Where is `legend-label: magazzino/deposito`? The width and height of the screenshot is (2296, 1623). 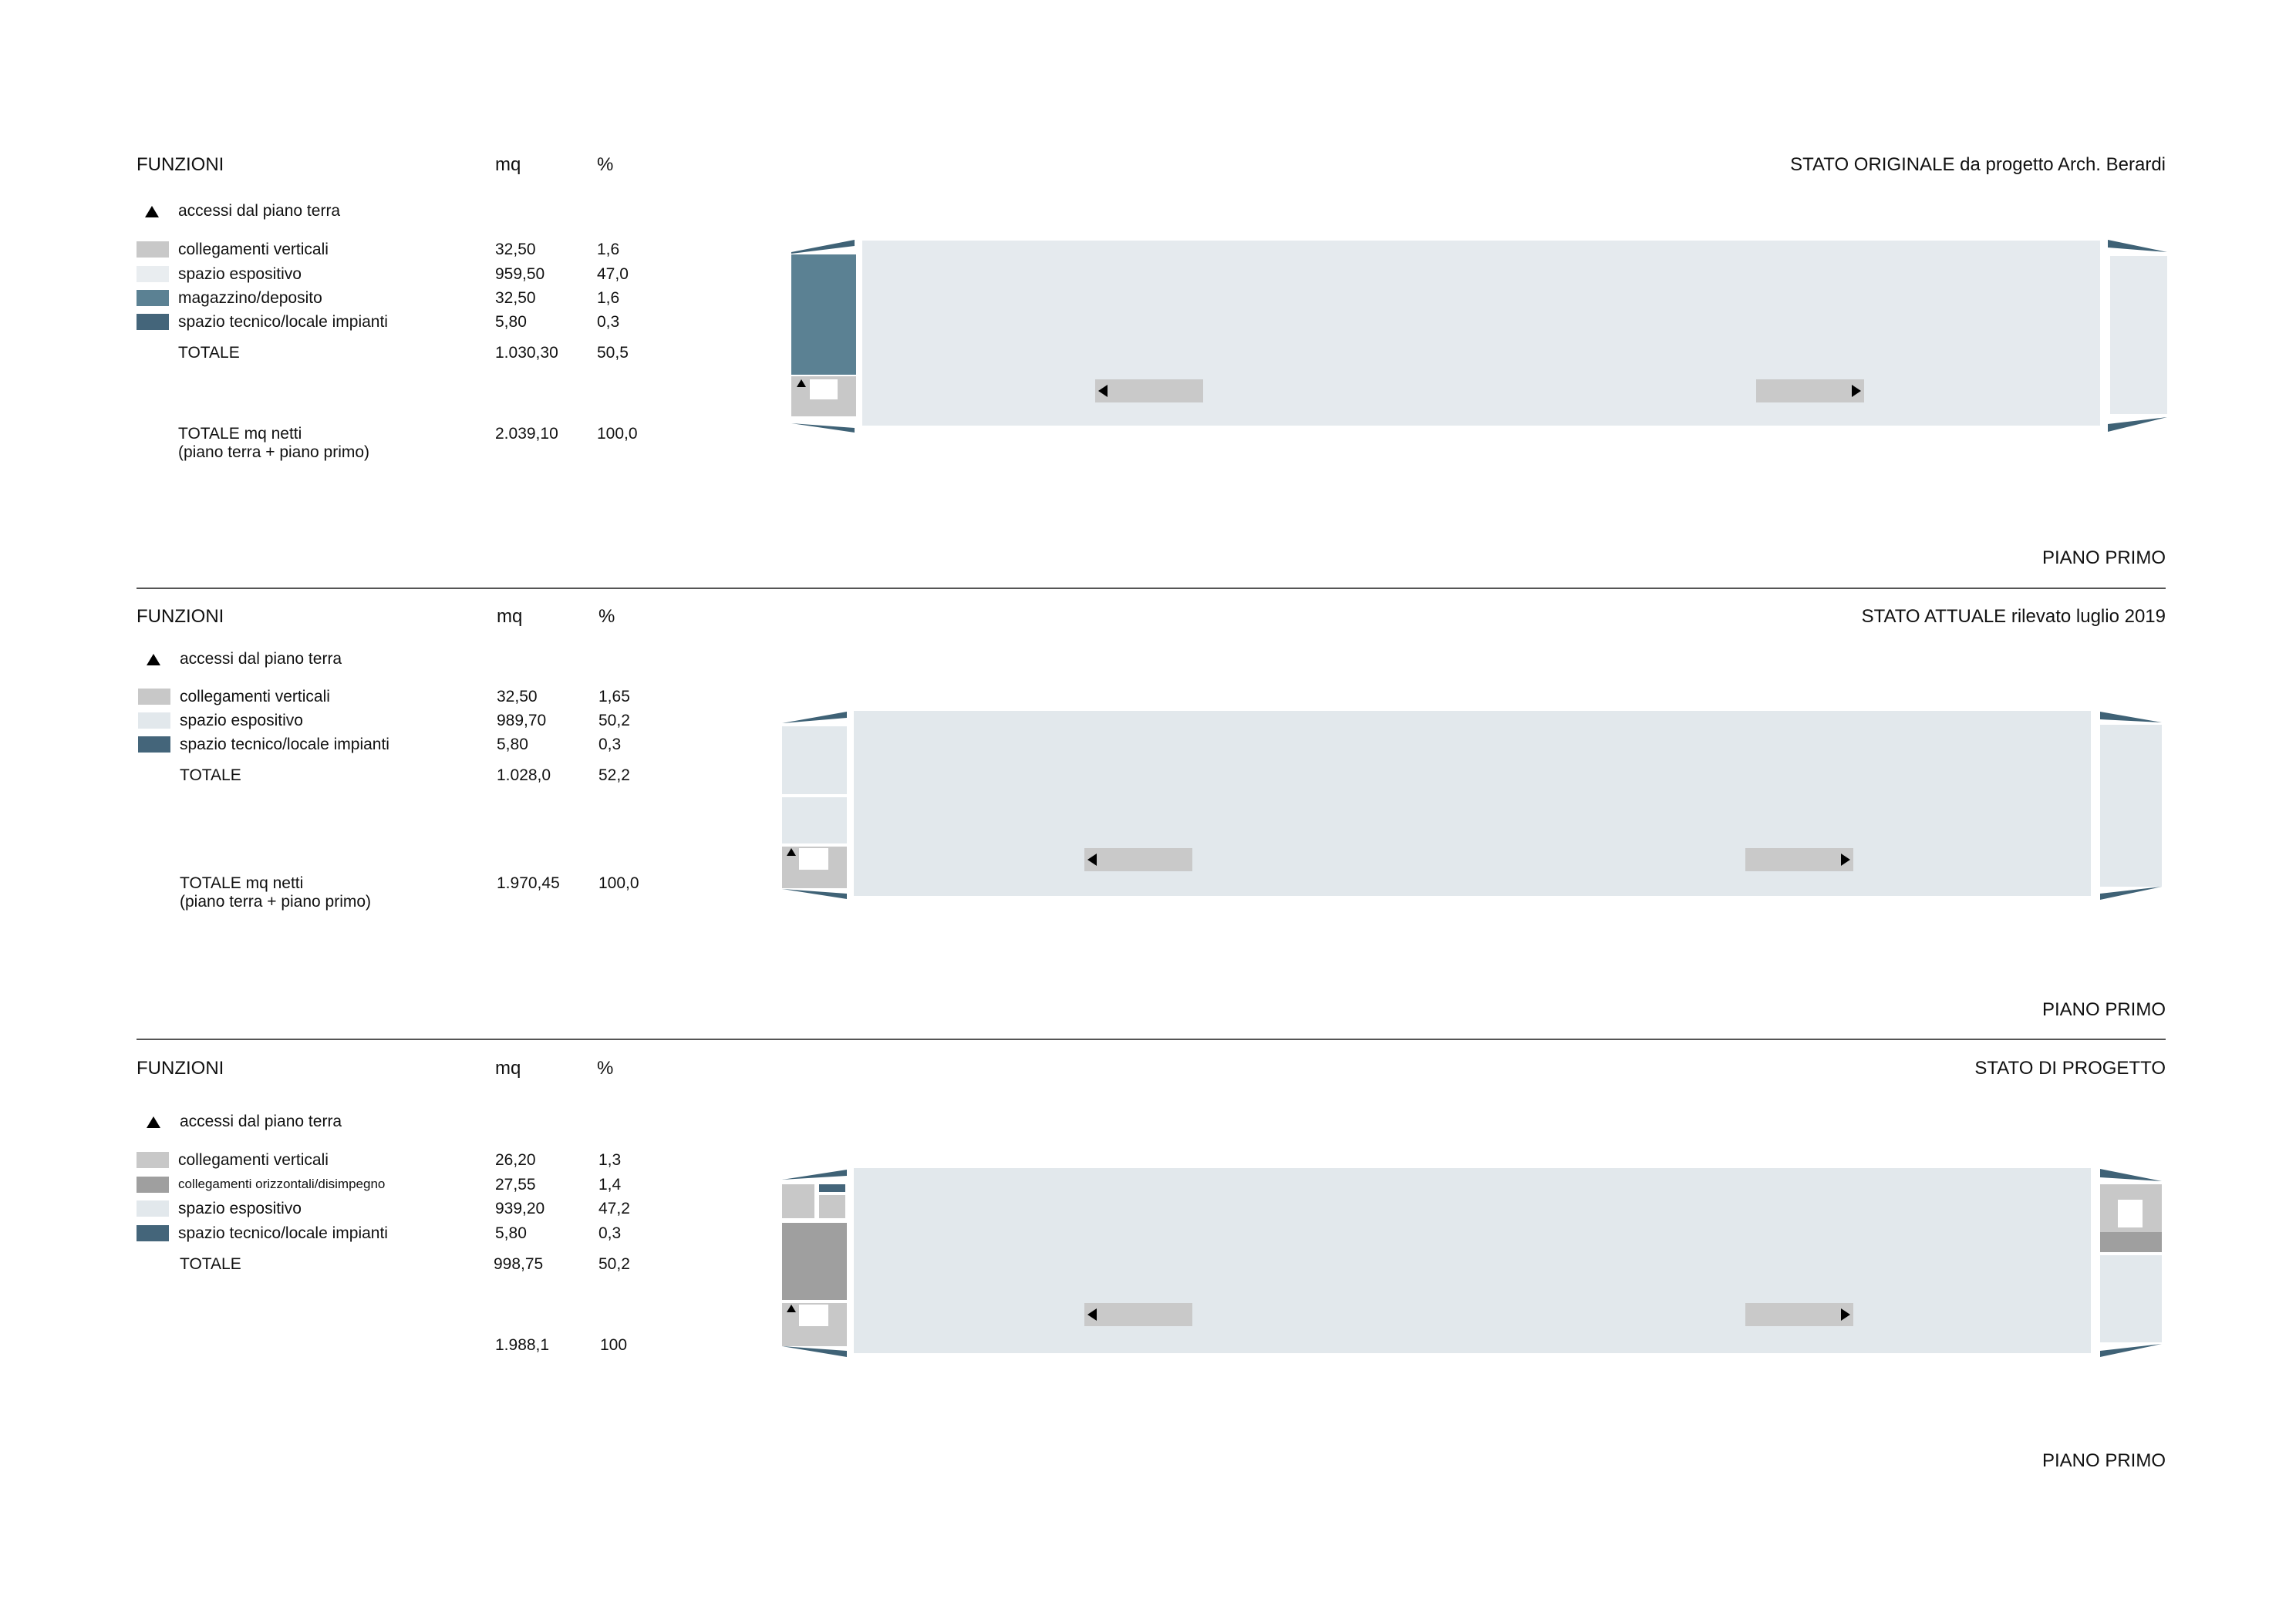 legend-label: magazzino/deposito is located at coordinates (250, 298).